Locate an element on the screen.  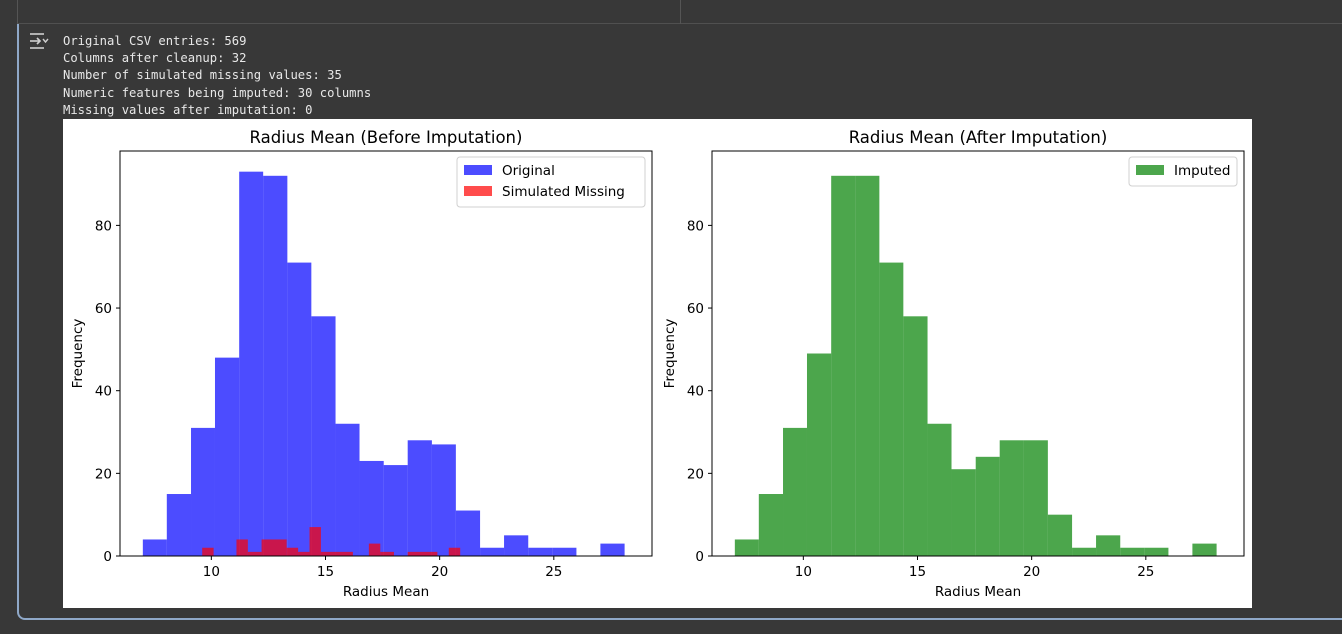
output-line: Columns after cleanup: 32 is located at coordinates (155, 58).